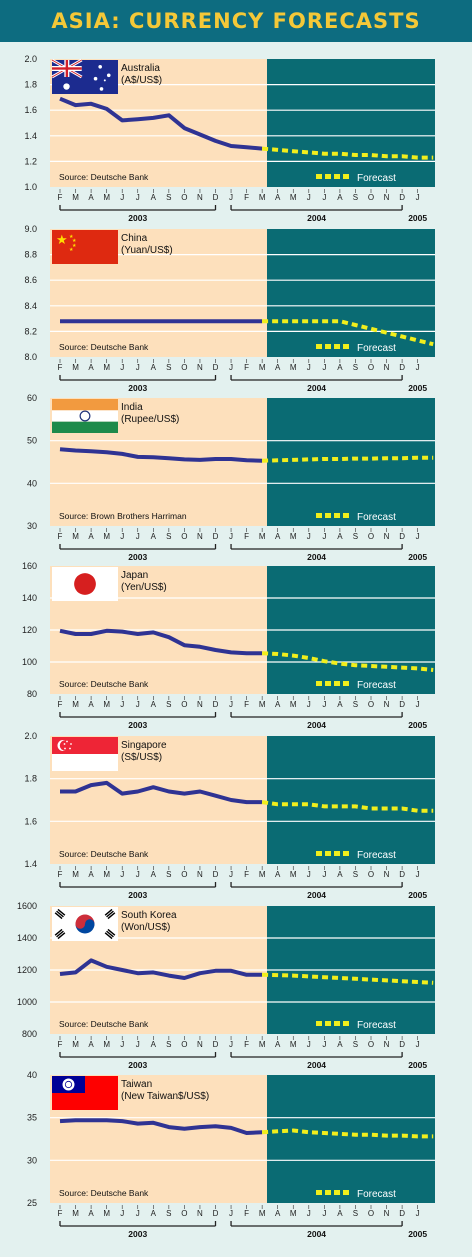 The image size is (472, 1257). I want to click on y-tick-label: 140, so click(29, 598).